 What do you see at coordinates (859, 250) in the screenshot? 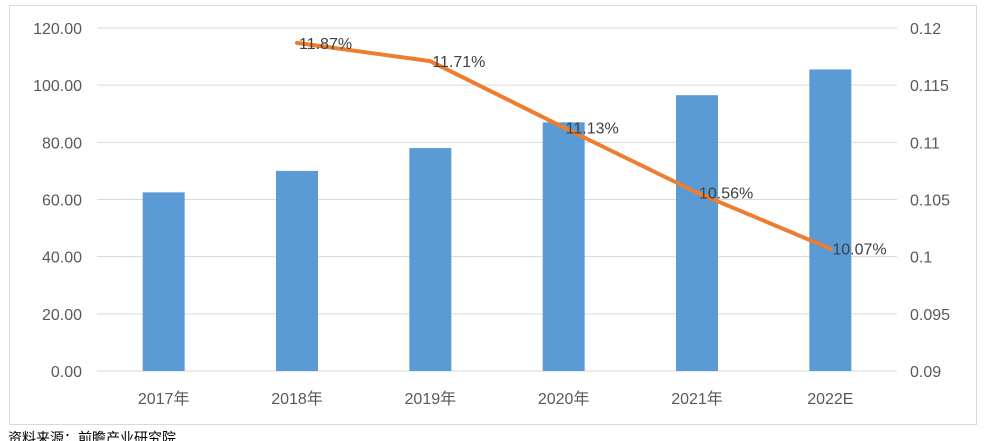
I see `data-label: 10.07%` at bounding box center [859, 250].